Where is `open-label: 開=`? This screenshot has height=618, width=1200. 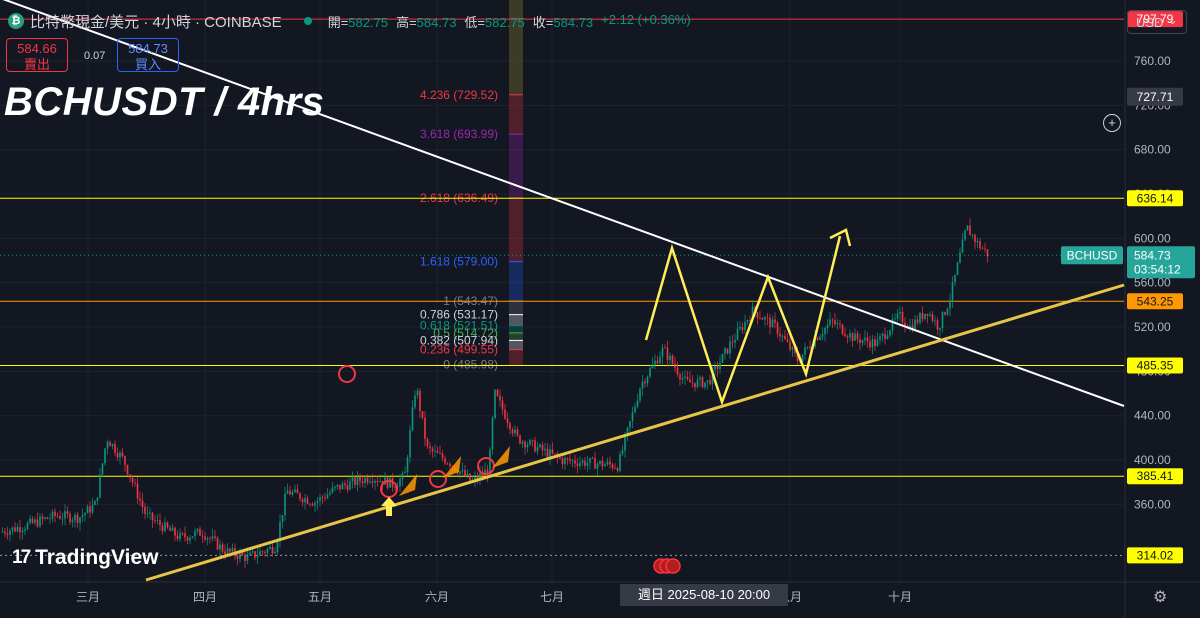 open-label: 開= is located at coordinates (338, 22).